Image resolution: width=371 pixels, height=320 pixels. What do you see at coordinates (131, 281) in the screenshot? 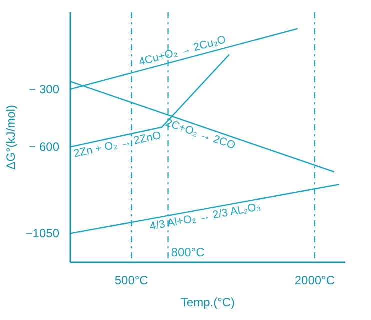
I see `x-tick-label: 500°C` at bounding box center [131, 281].